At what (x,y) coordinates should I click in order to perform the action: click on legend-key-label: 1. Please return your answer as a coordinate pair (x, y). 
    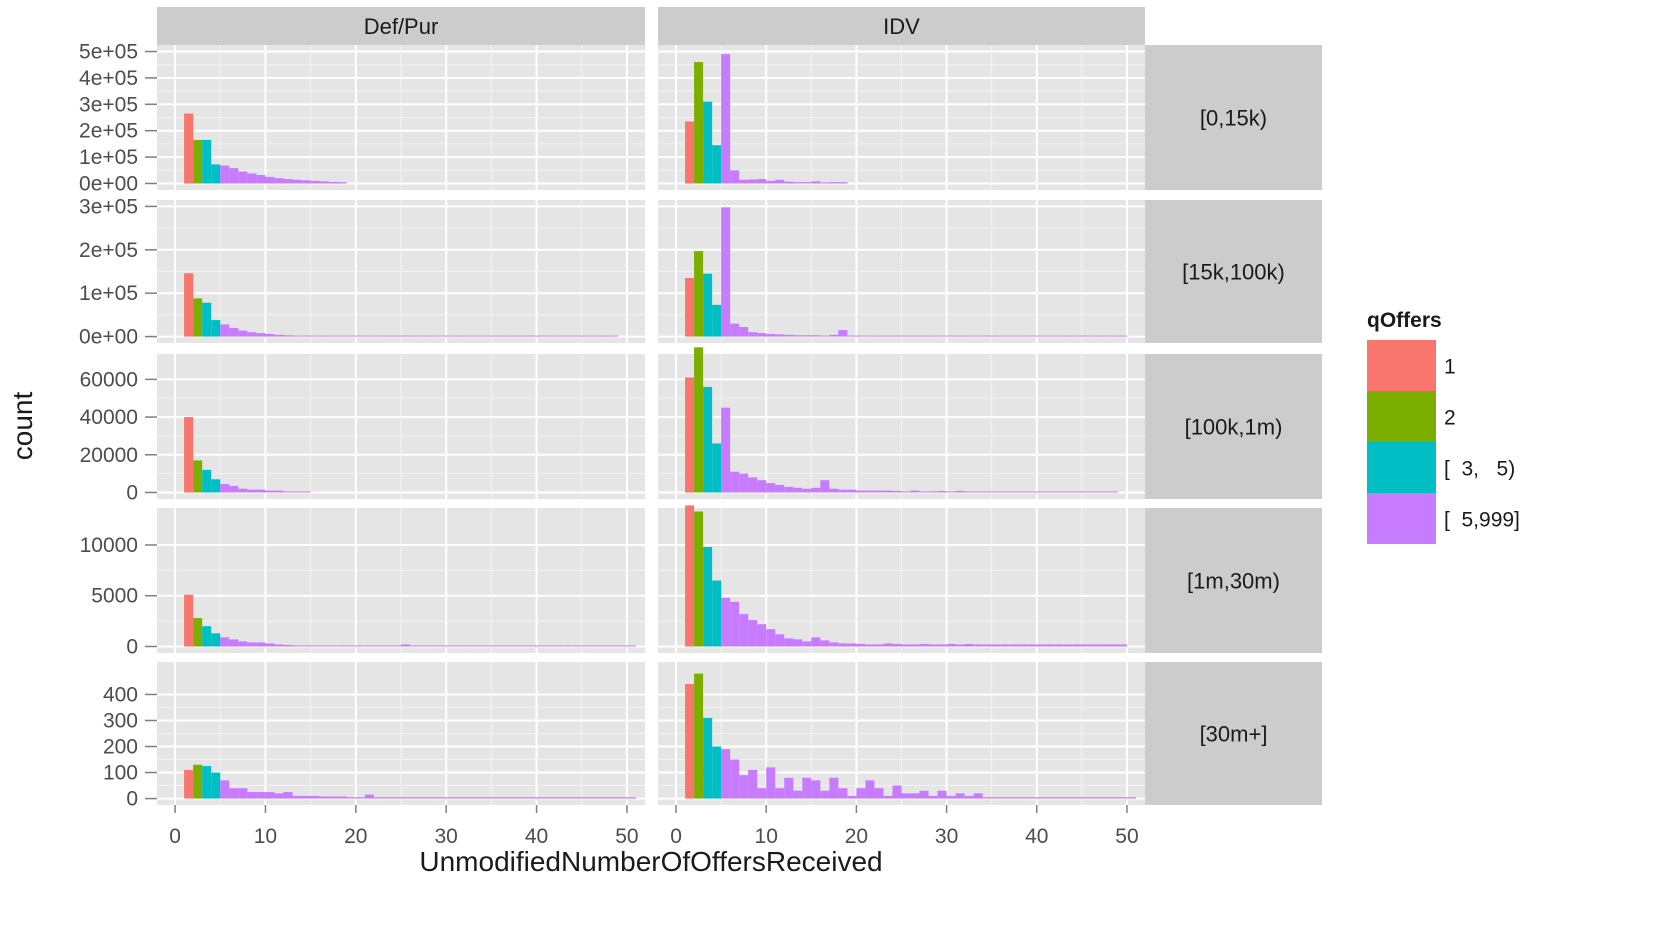
    Looking at the image, I should click on (1450, 367).